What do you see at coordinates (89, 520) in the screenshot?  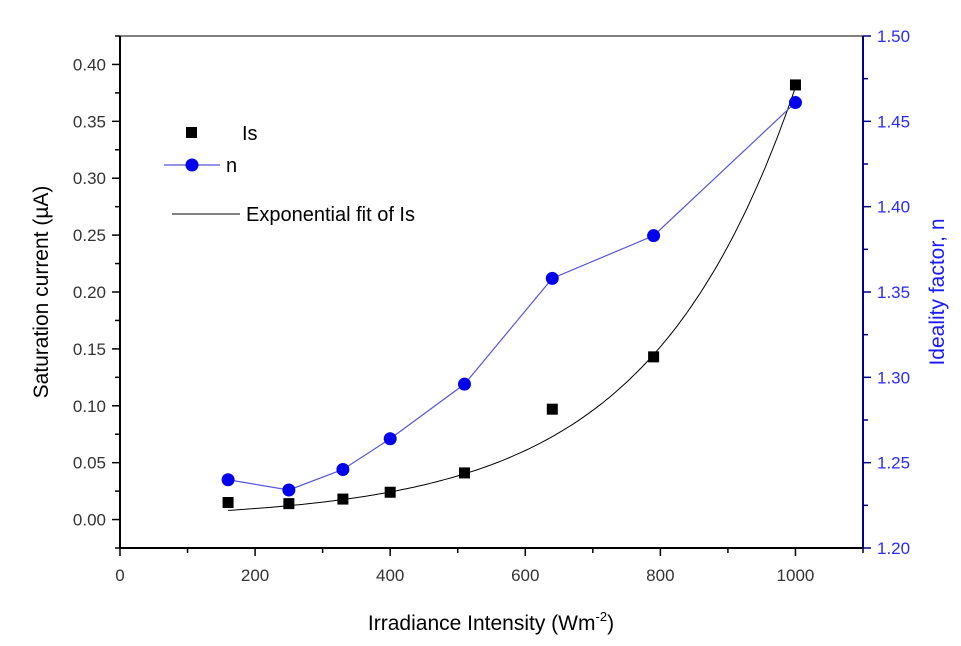 I see `y-left-tick-label: 0.00` at bounding box center [89, 520].